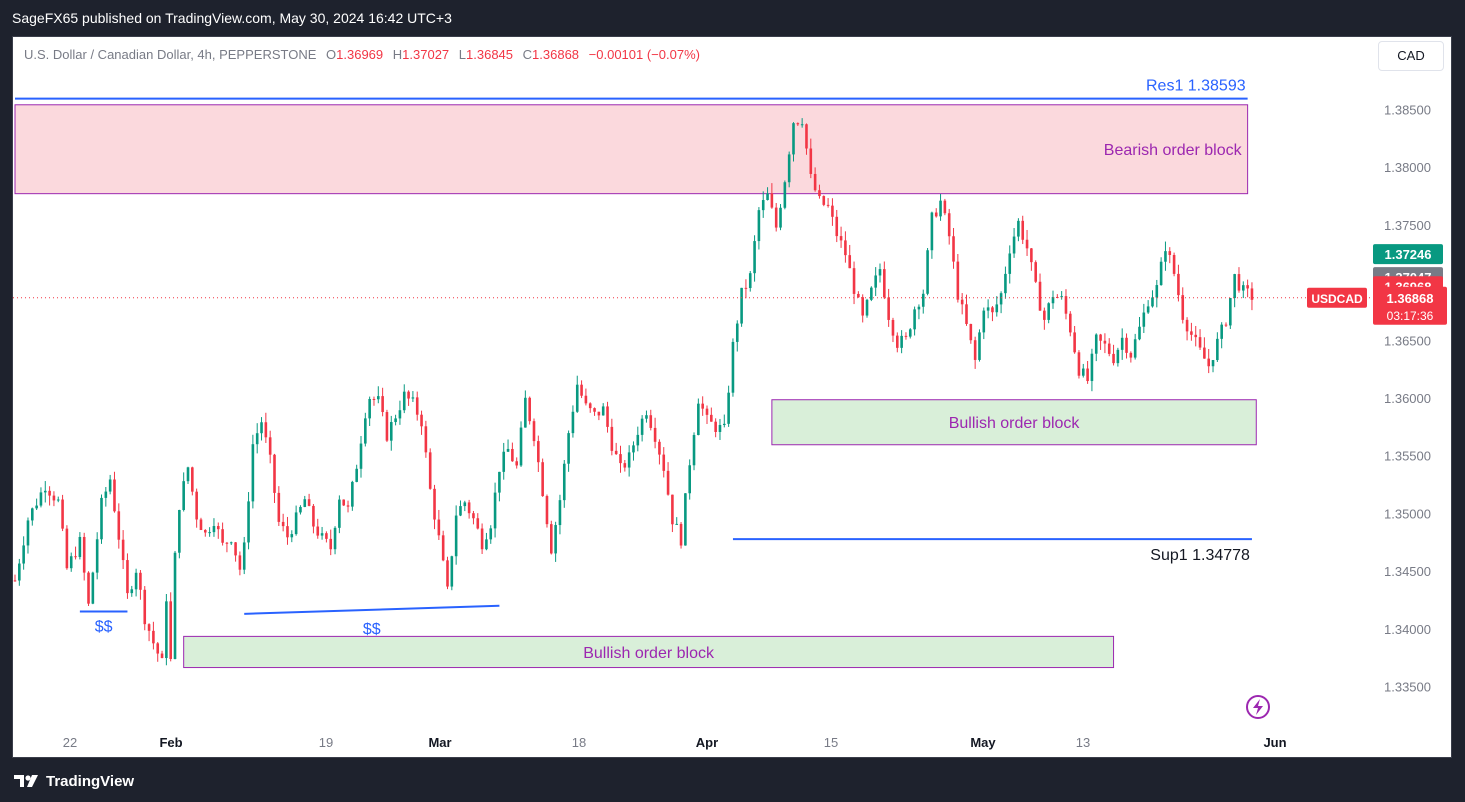  What do you see at coordinates (70, 742) in the screenshot?
I see `x-tick-label: 22` at bounding box center [70, 742].